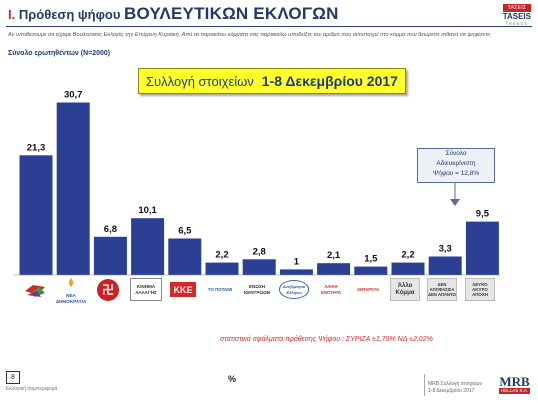 This screenshot has height=403, width=538. I want to click on laiki-logo: ΛΑΙΚΗ ΕΝΟΤΗΤΑ, so click(331, 289).